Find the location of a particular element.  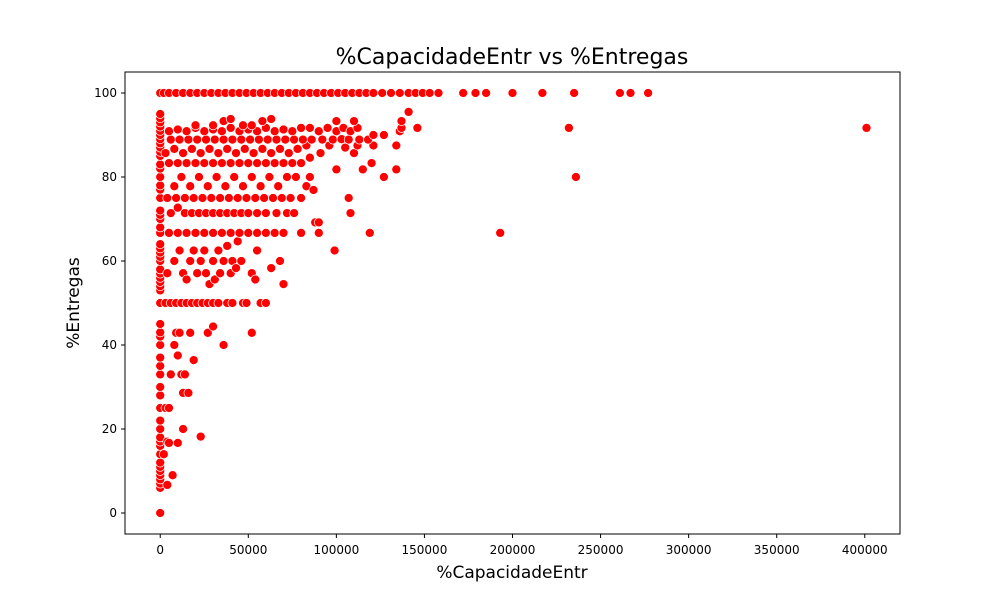

x-tick-label: 200000 is located at coordinates (513, 550).